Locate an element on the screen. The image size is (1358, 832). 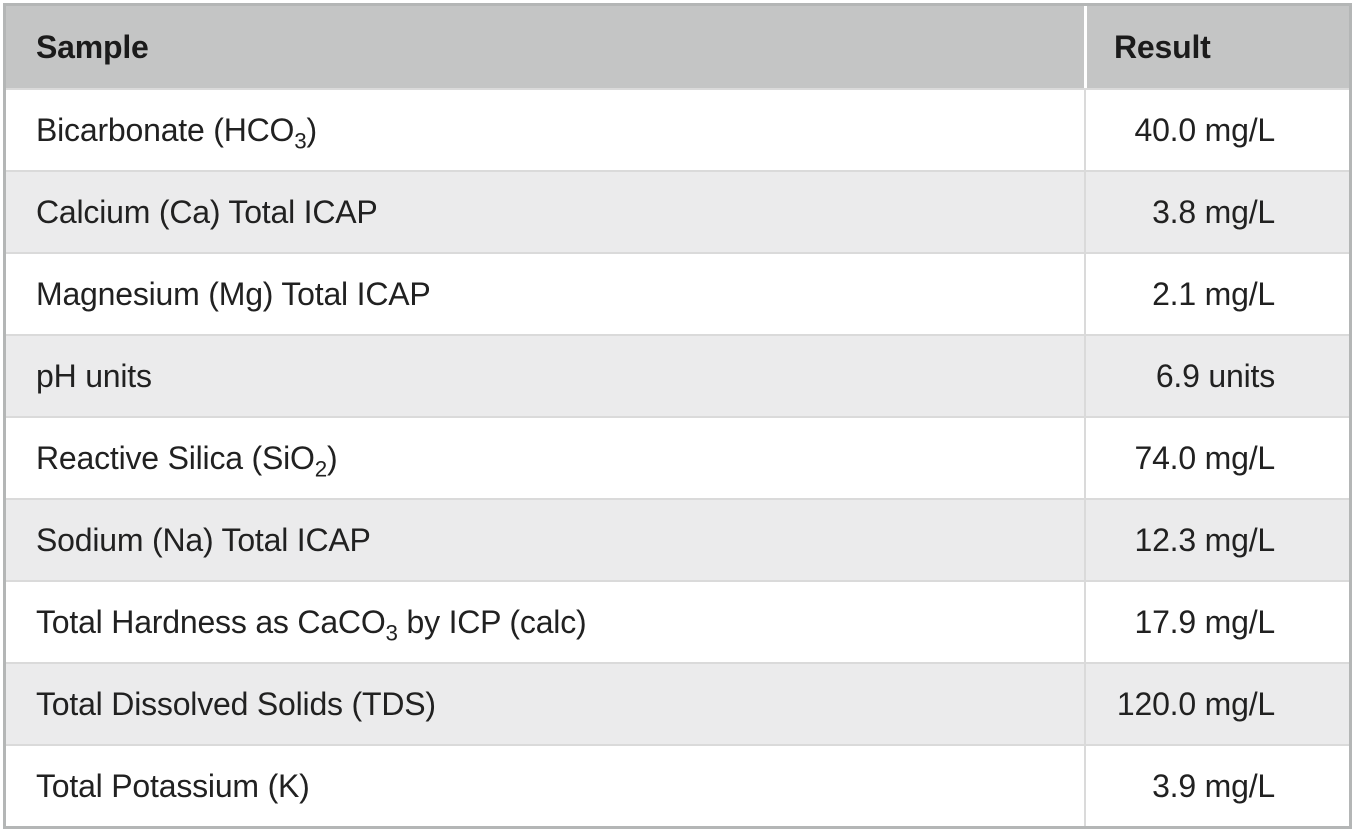
chemical-subscript: 2 is located at coordinates (321, 468).